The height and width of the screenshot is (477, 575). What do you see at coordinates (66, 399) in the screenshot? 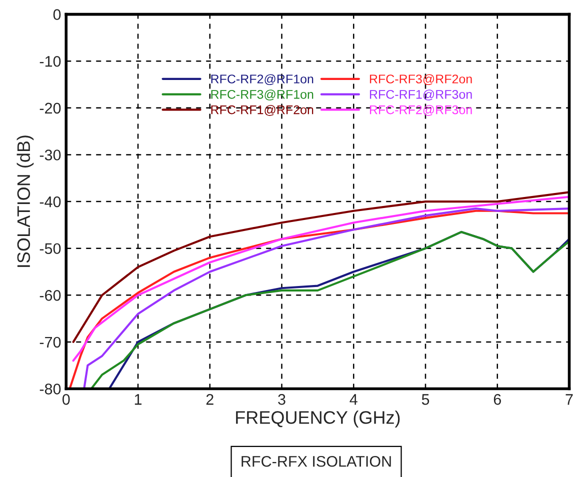
I see `x-tick-label: 0` at bounding box center [66, 399].